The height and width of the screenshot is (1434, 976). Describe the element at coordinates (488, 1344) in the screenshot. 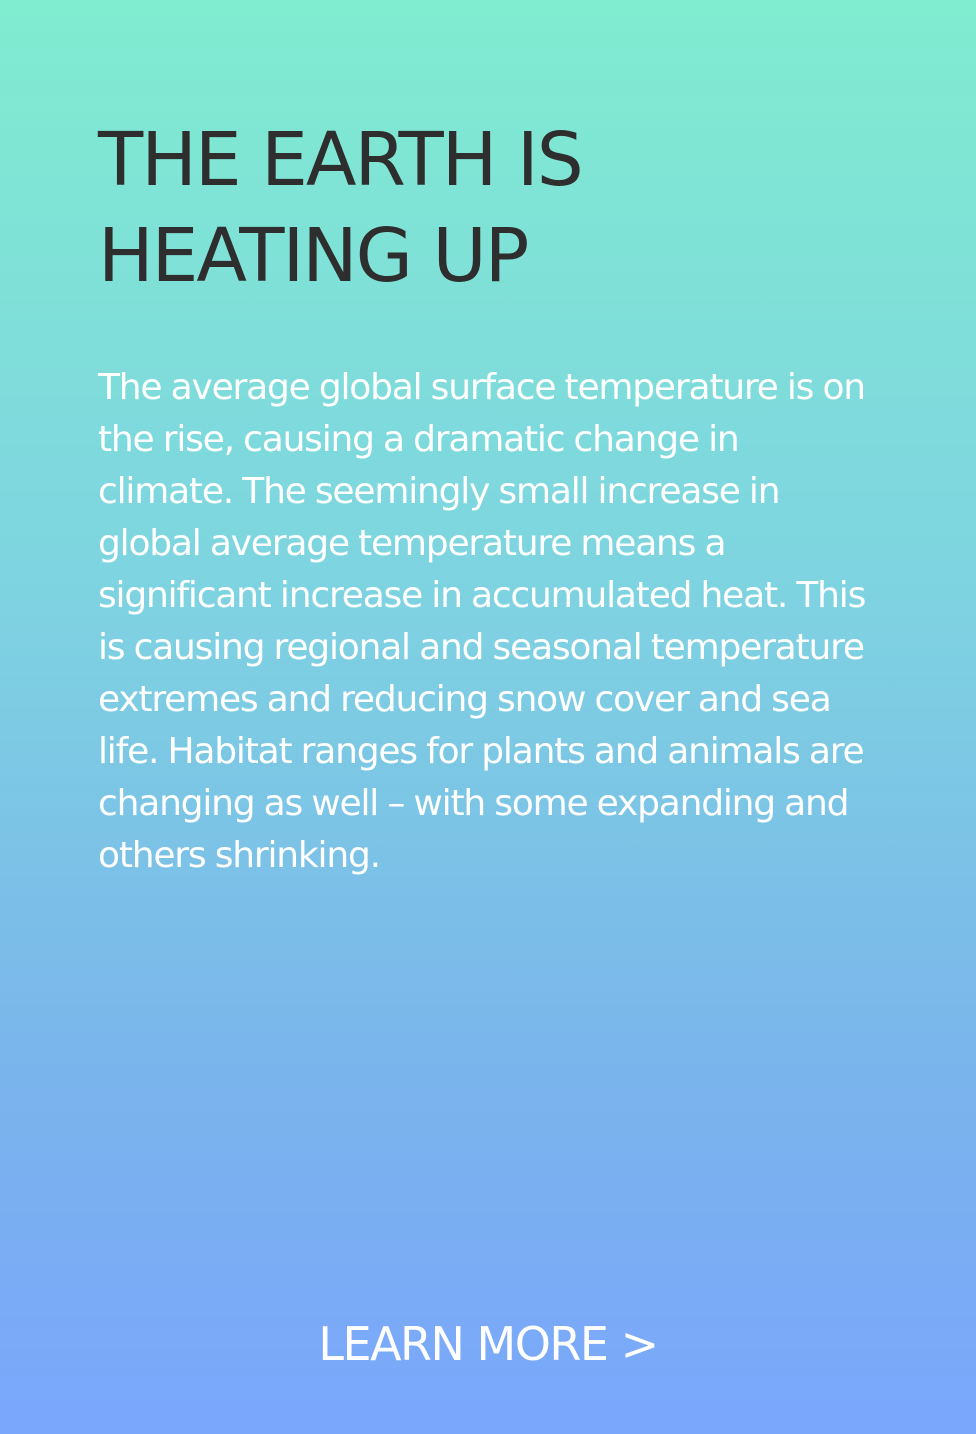

I see `learn-more-link: LEARN MORE >` at that location.